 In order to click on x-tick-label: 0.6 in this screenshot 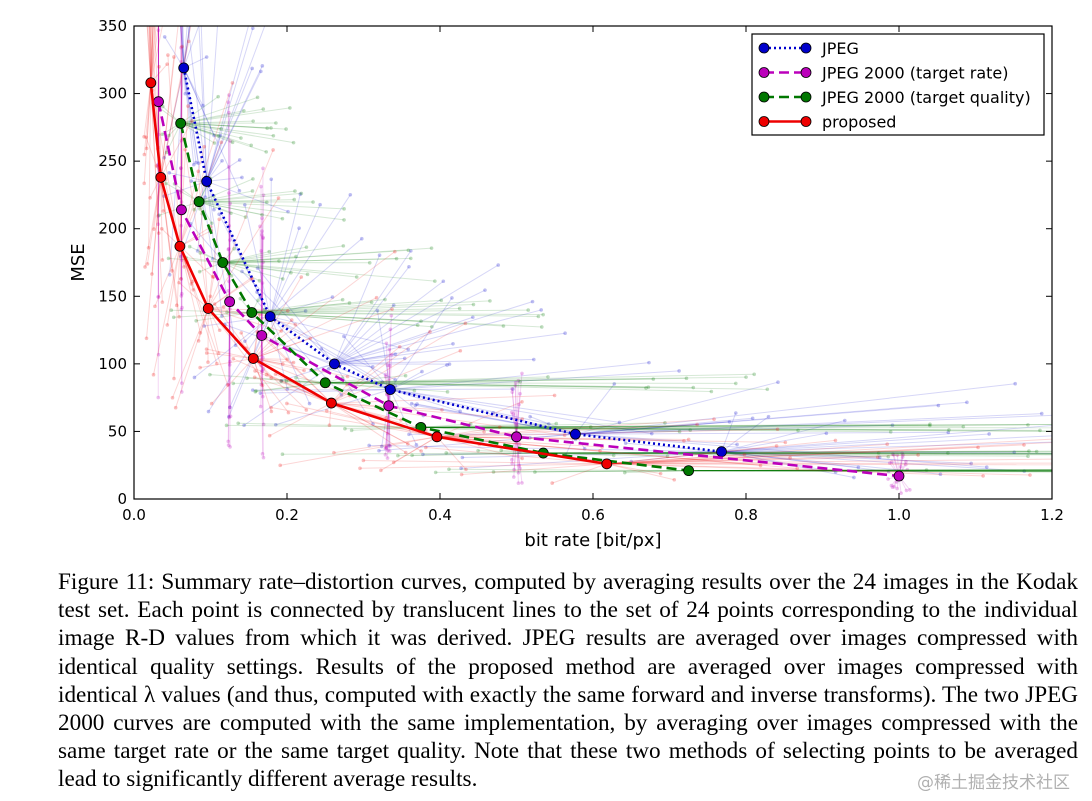, I will do `click(593, 515)`.